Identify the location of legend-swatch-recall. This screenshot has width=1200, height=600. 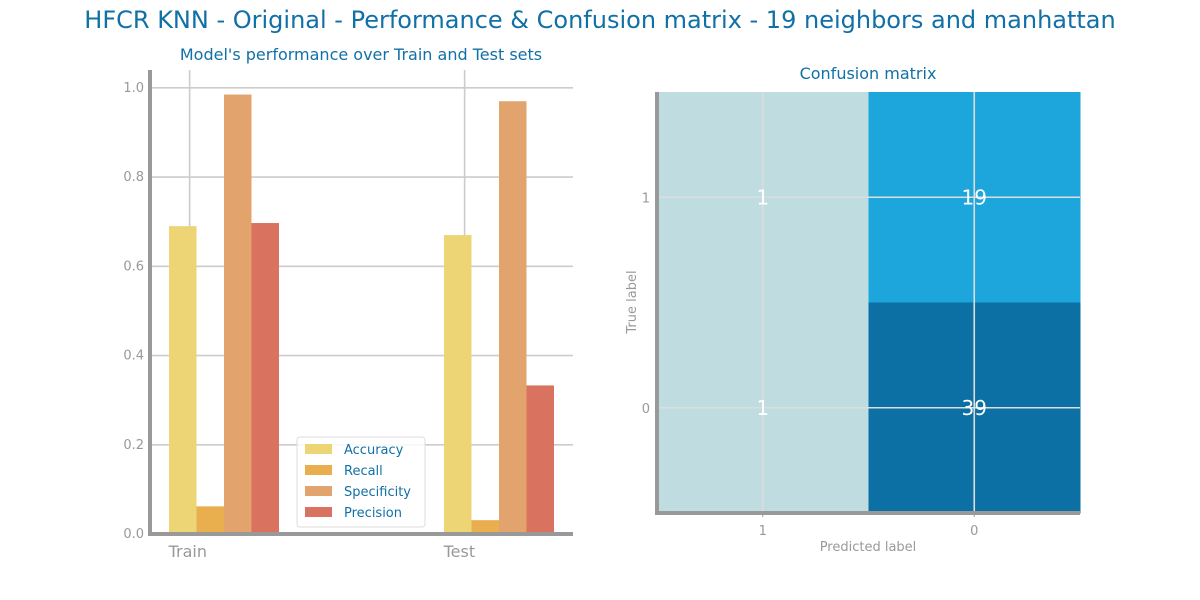
(318, 470).